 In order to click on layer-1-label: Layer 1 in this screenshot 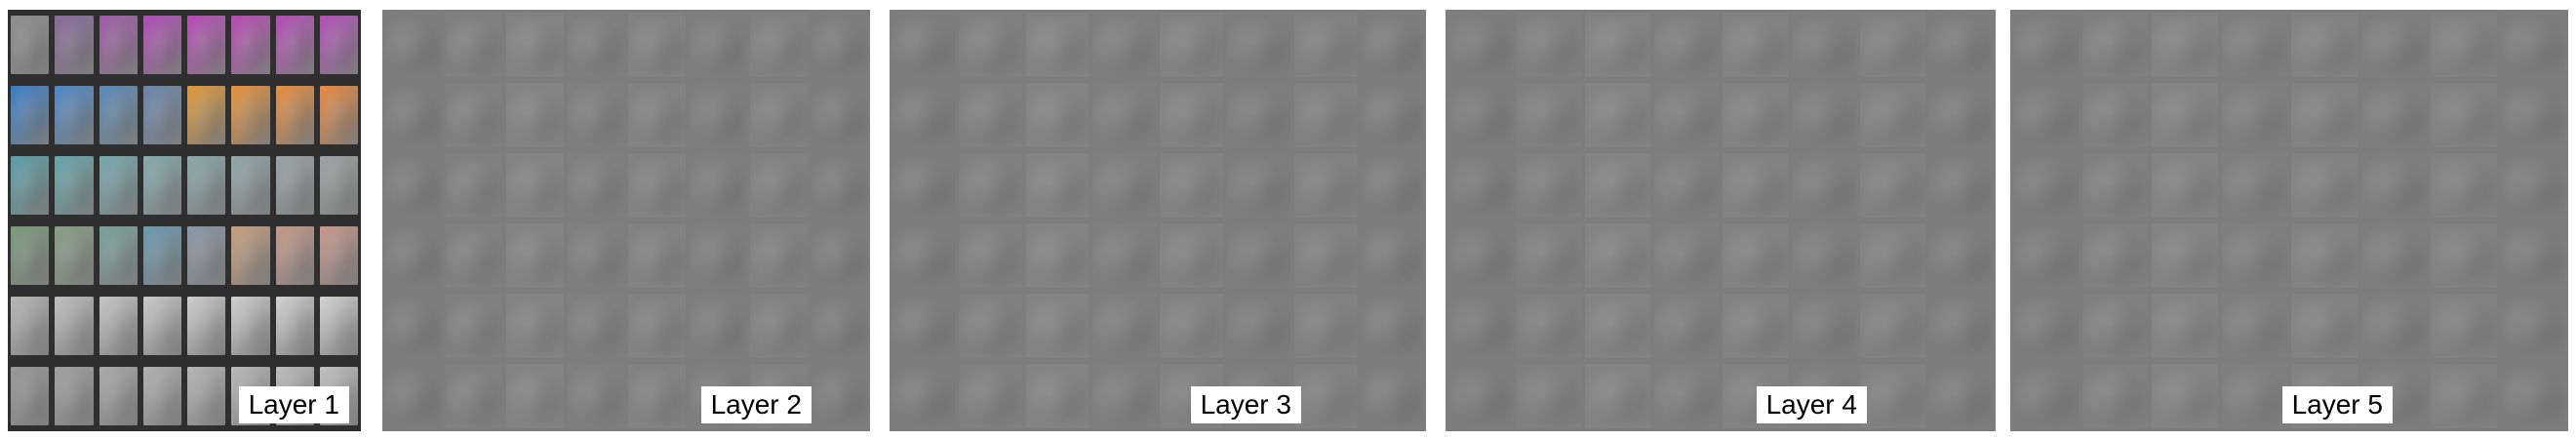, I will do `click(293, 405)`.